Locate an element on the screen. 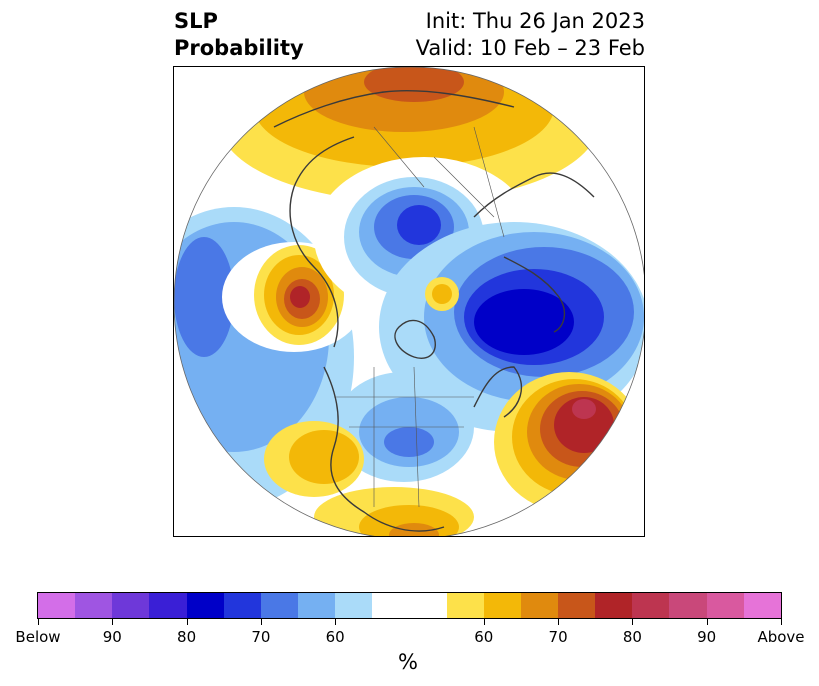 The width and height of the screenshot is (819, 686). init-date: Init: Thu 26 Jan 2023 is located at coordinates (535, 21).